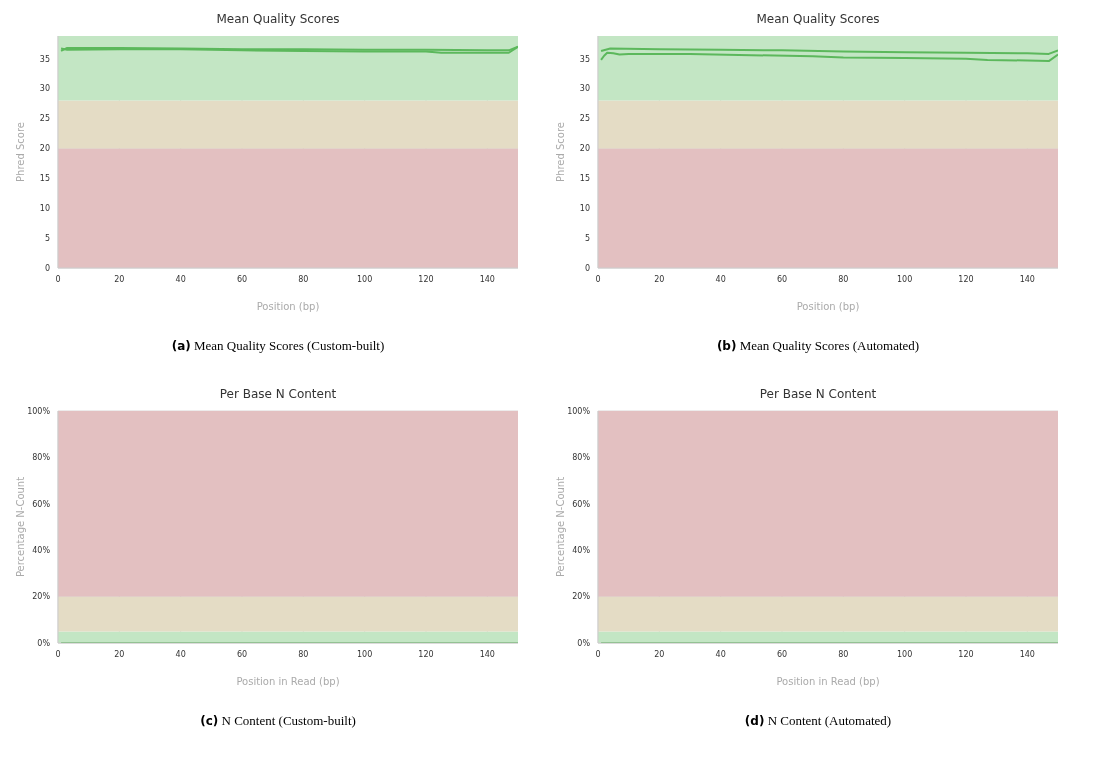 The height and width of the screenshot is (773, 1100). Describe the element at coordinates (278, 346) in the screenshot. I see `text: (a) Mean Quality Scores (Custom-built)` at that location.